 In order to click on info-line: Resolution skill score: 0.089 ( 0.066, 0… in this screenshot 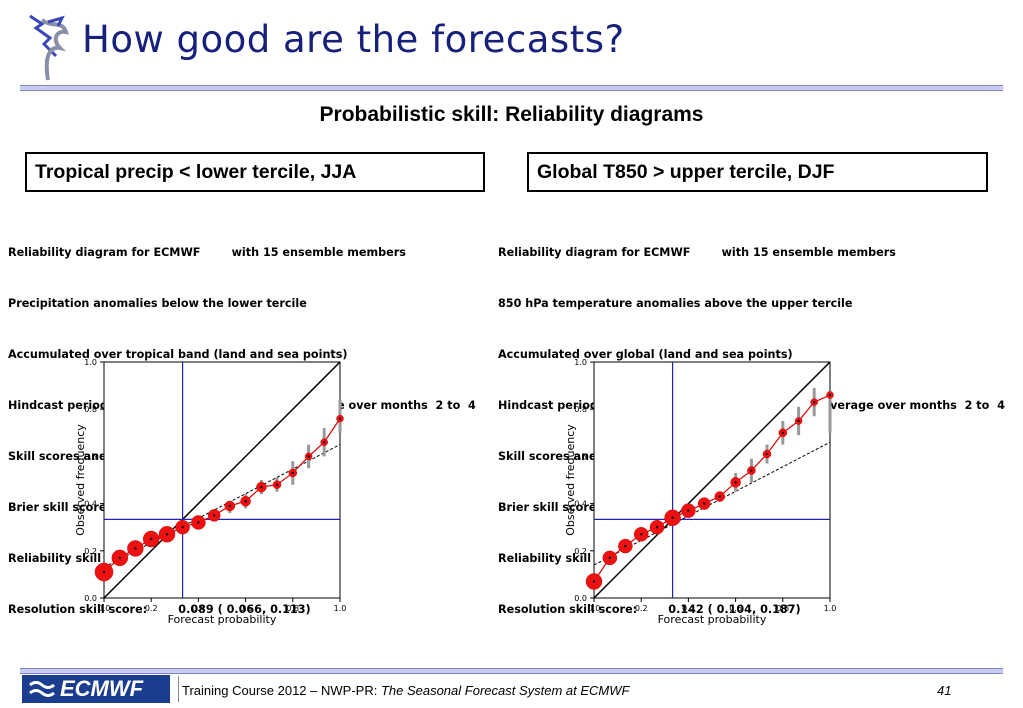, I will do `click(159, 609)`.